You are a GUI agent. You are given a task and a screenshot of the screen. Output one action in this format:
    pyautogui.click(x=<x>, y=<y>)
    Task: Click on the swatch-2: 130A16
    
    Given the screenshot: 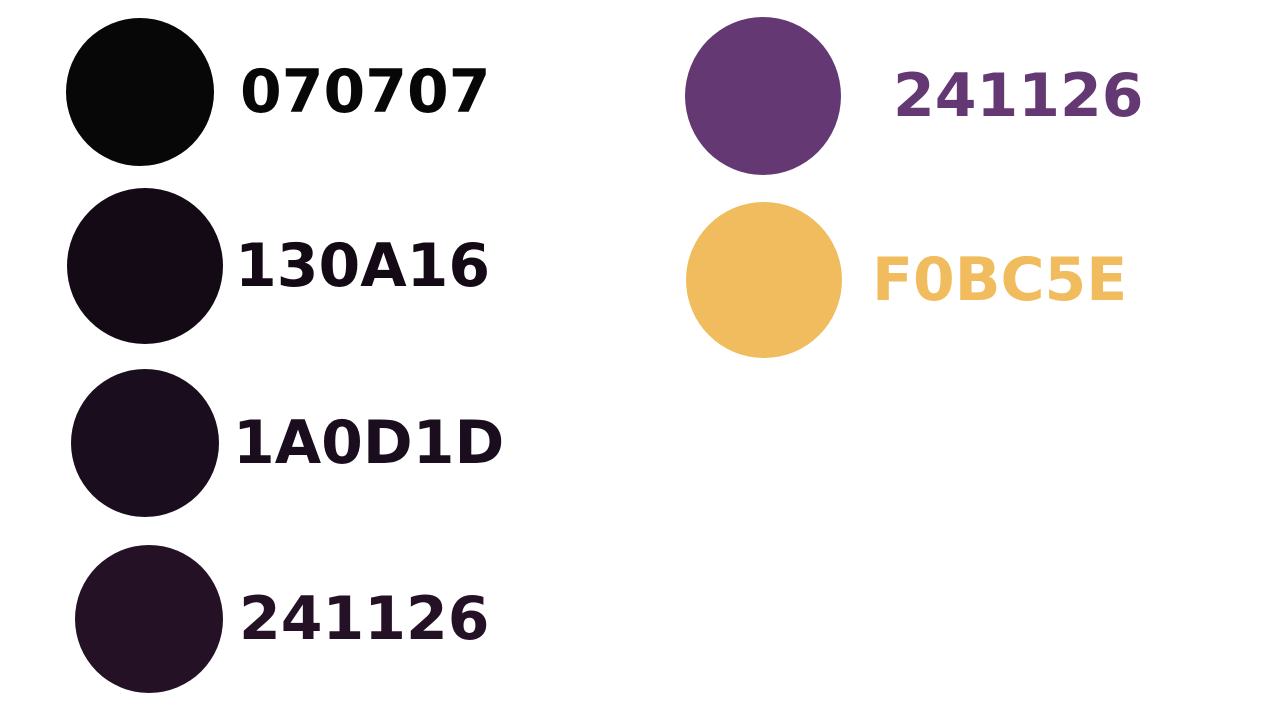 What is the action you would take?
    pyautogui.click(x=278, y=266)
    